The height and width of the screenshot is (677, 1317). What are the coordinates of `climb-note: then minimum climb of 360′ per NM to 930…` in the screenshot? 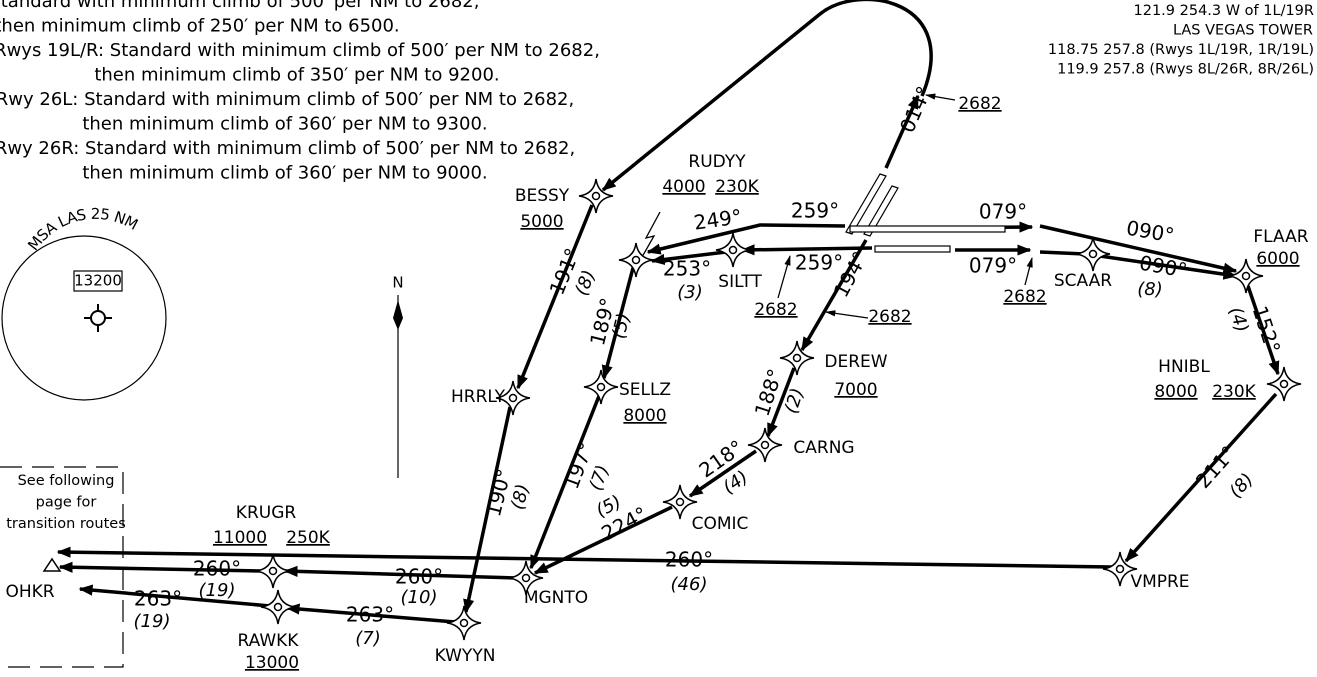 It's located at (284, 124).